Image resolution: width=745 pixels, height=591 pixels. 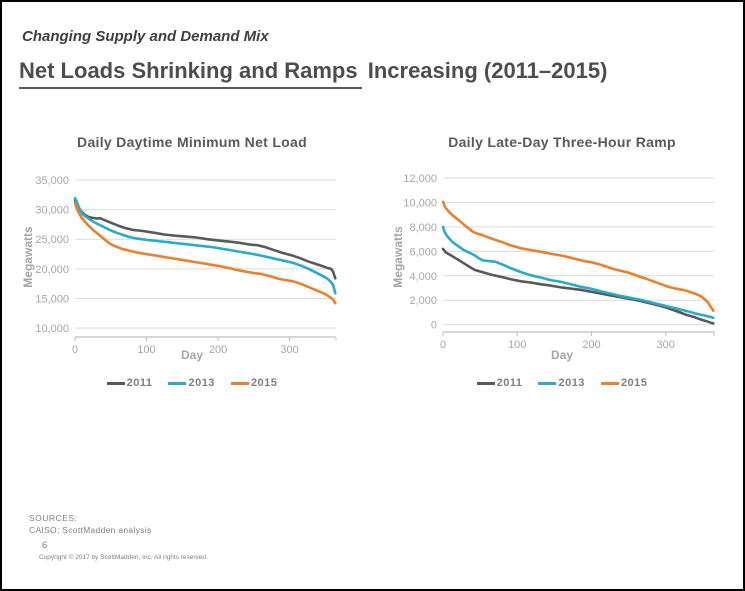 What do you see at coordinates (190, 73) in the screenshot?
I see `page-title-underlined: Net Loads Shrinking and Ramps` at bounding box center [190, 73].